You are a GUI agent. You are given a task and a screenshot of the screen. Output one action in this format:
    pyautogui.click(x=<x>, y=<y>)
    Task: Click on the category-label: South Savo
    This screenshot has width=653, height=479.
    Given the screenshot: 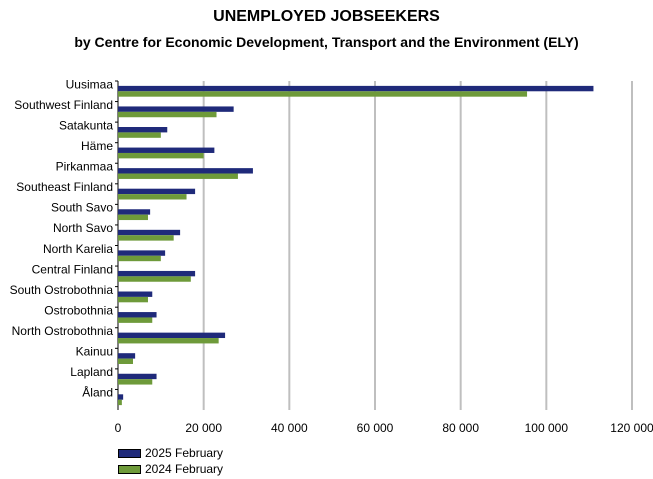 What is the action you would take?
    pyautogui.click(x=82, y=208)
    